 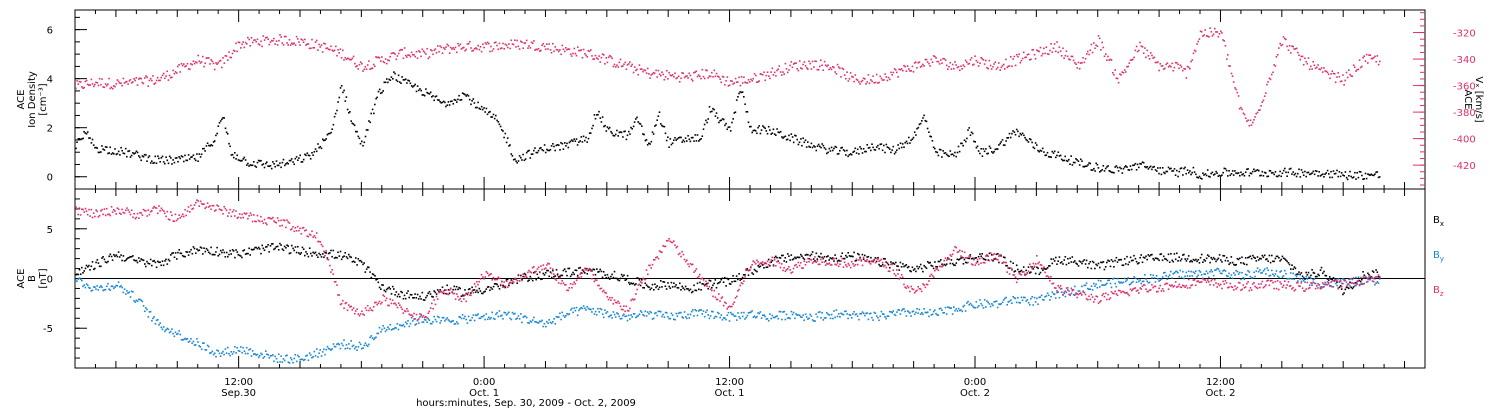 I want to click on y-tick-label: -420, so click(x=1464, y=166).